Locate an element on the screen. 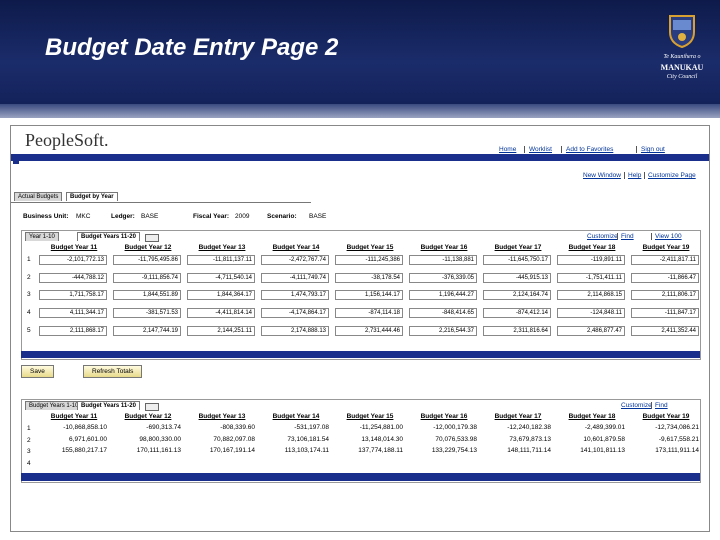 The image size is (720, 540). cell: -12,000,179.38 is located at coordinates (455, 427).